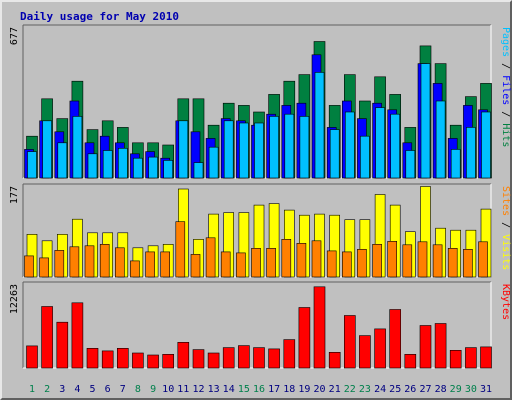 The image size is (512, 400). Describe the element at coordinates (14, 299) in the screenshot. I see `panel-bottom-ymax-label: 12263` at that location.